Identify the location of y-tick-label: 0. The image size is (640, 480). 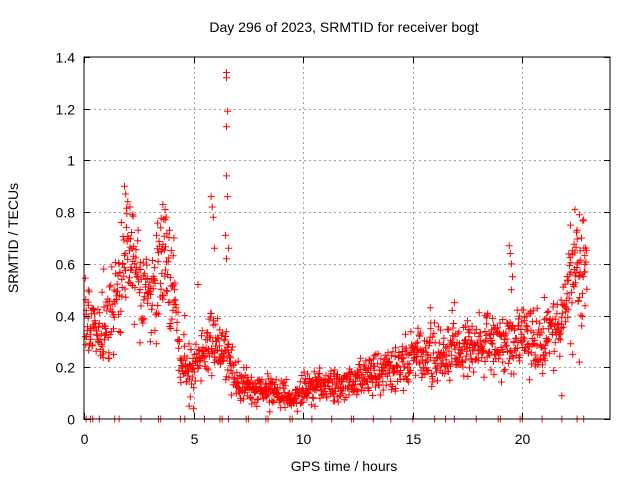
(71, 420).